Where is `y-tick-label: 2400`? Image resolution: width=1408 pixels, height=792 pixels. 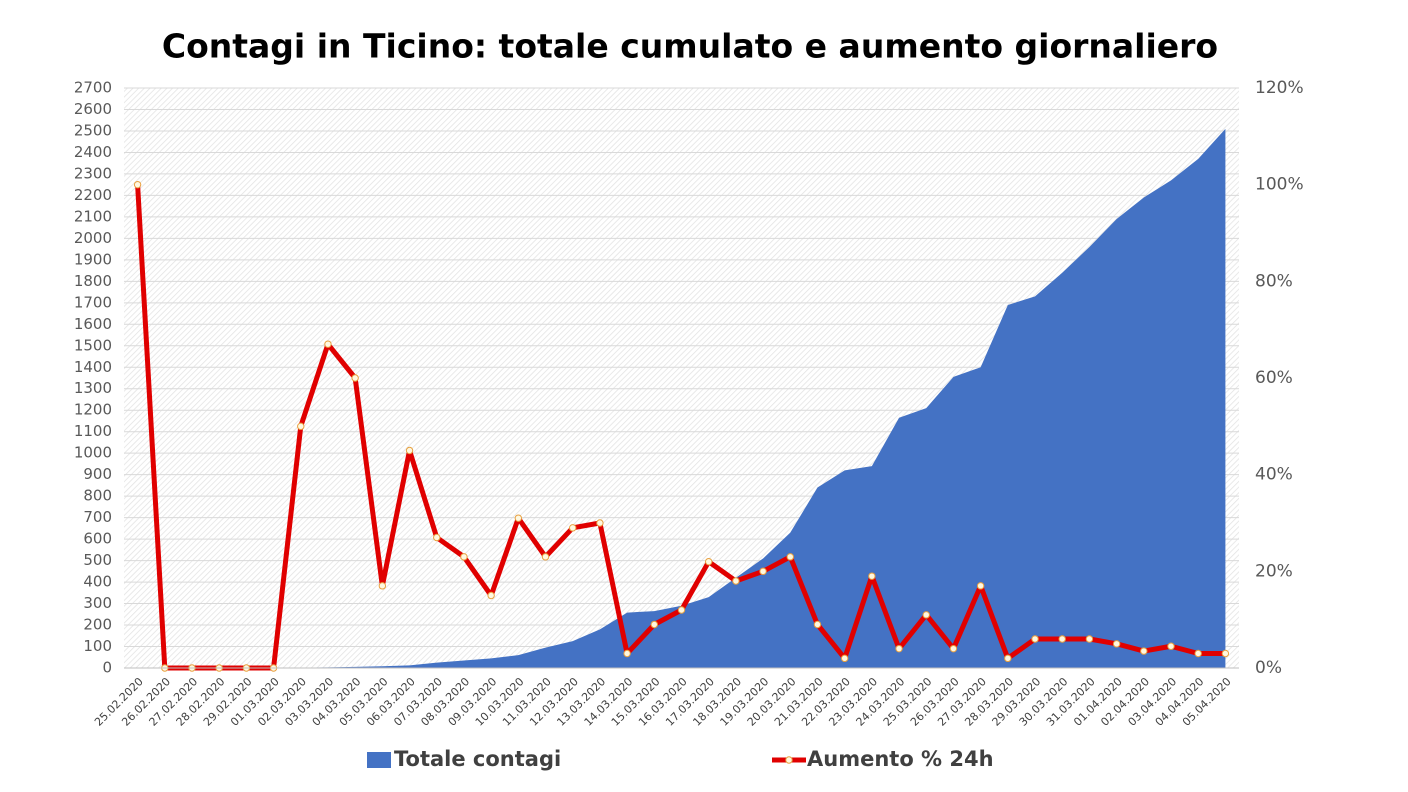 y-tick-label: 2400 is located at coordinates (93, 152).